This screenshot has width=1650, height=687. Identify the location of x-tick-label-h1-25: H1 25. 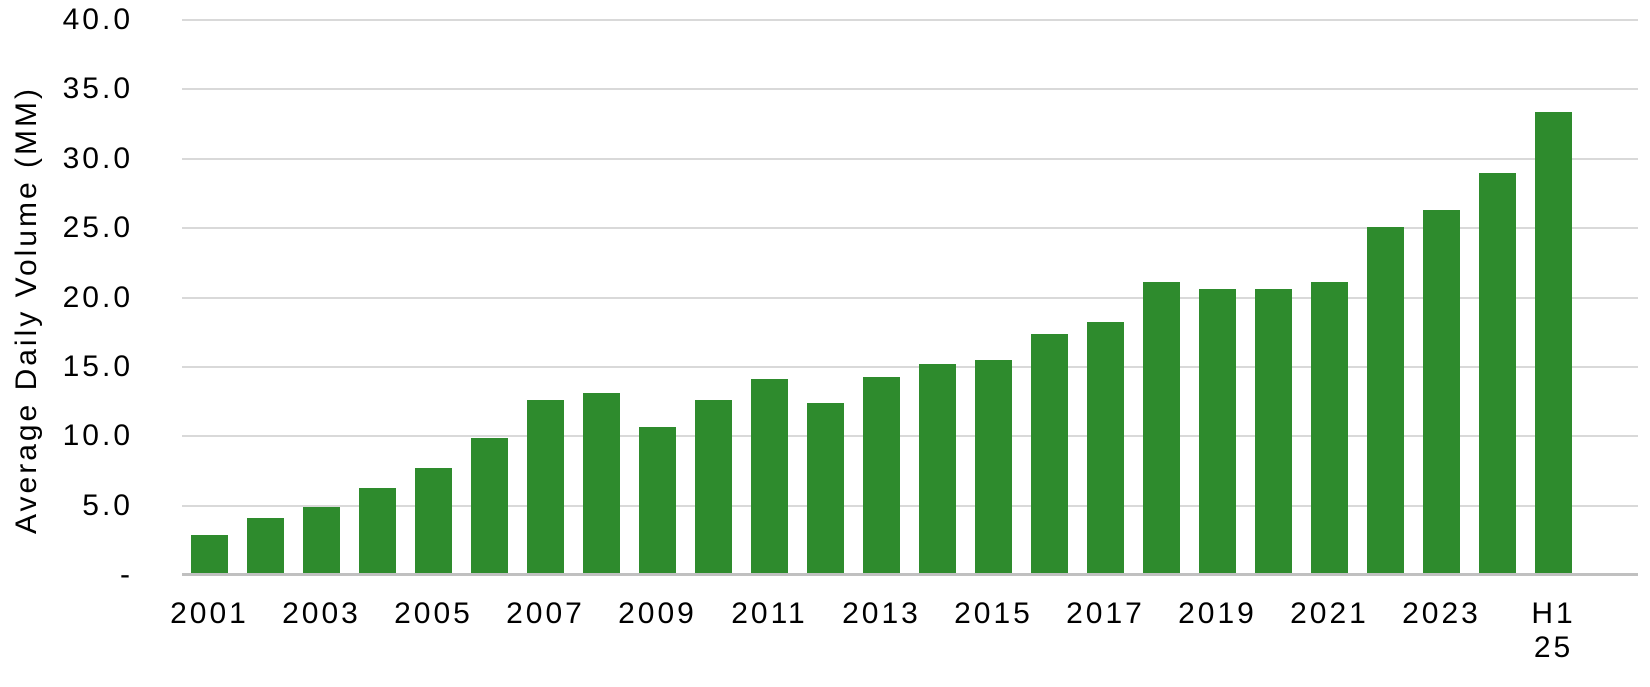
(1553, 630).